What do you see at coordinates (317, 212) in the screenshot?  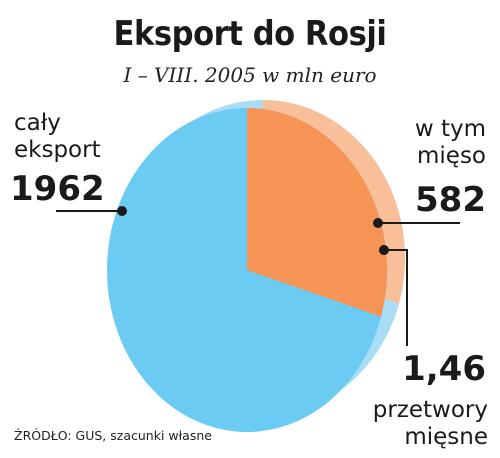 I see `pie-slice-meat` at bounding box center [317, 212].